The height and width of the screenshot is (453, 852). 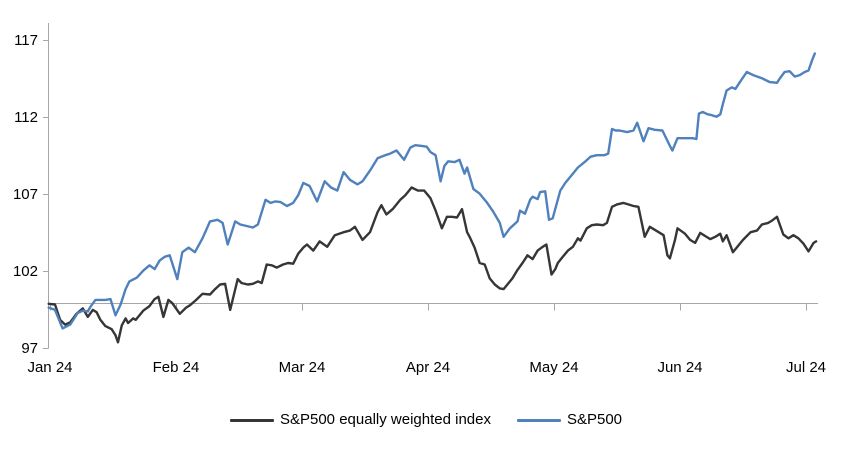 What do you see at coordinates (594, 419) in the screenshot?
I see `legend-label: S&P500` at bounding box center [594, 419].